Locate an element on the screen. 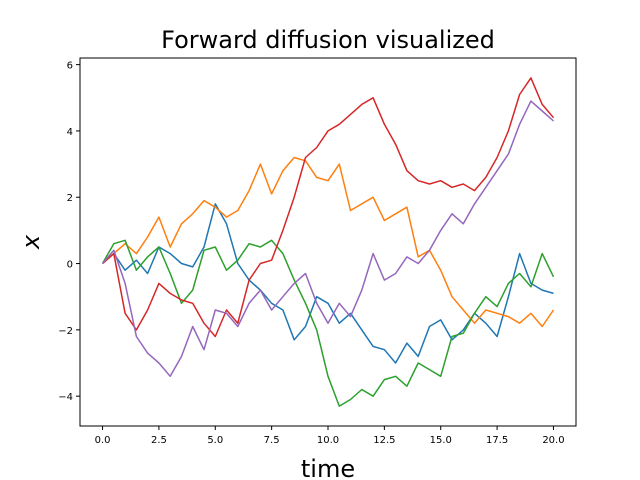 Image resolution: width=640 pixels, height=480 pixels. chart-title: Forward diffusion visualized is located at coordinates (328, 40).